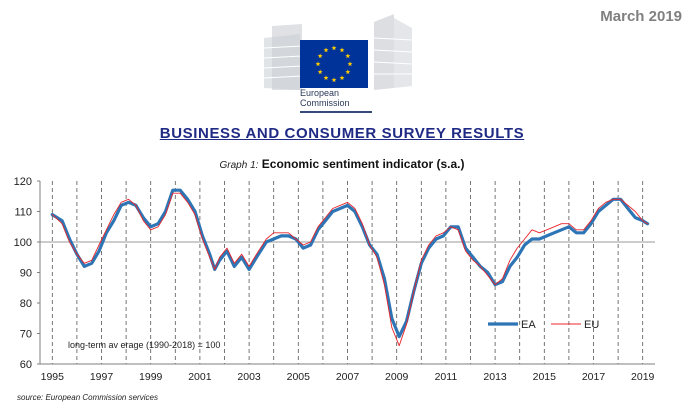 The height and width of the screenshot is (407, 684). Describe the element at coordinates (348, 377) in the screenshot. I see `x-tick-label: 2007` at that location.